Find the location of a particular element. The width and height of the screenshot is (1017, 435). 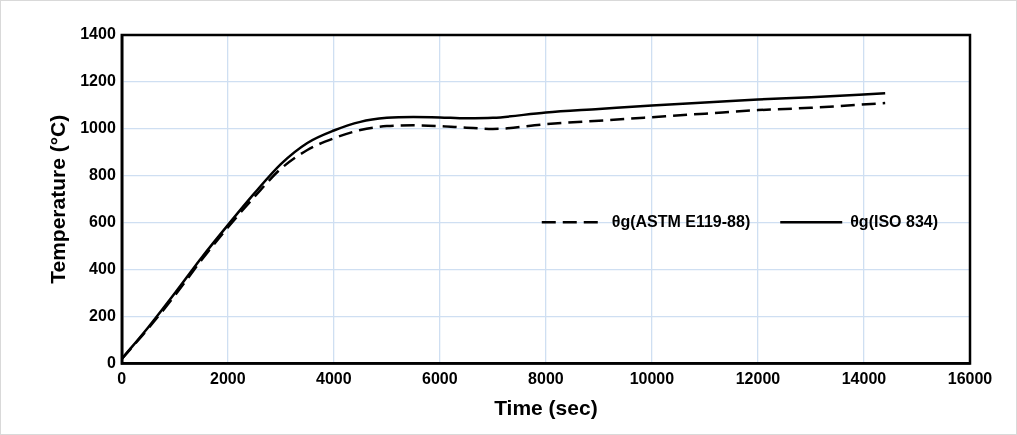

y-tick-label: 600 is located at coordinates (102, 222).